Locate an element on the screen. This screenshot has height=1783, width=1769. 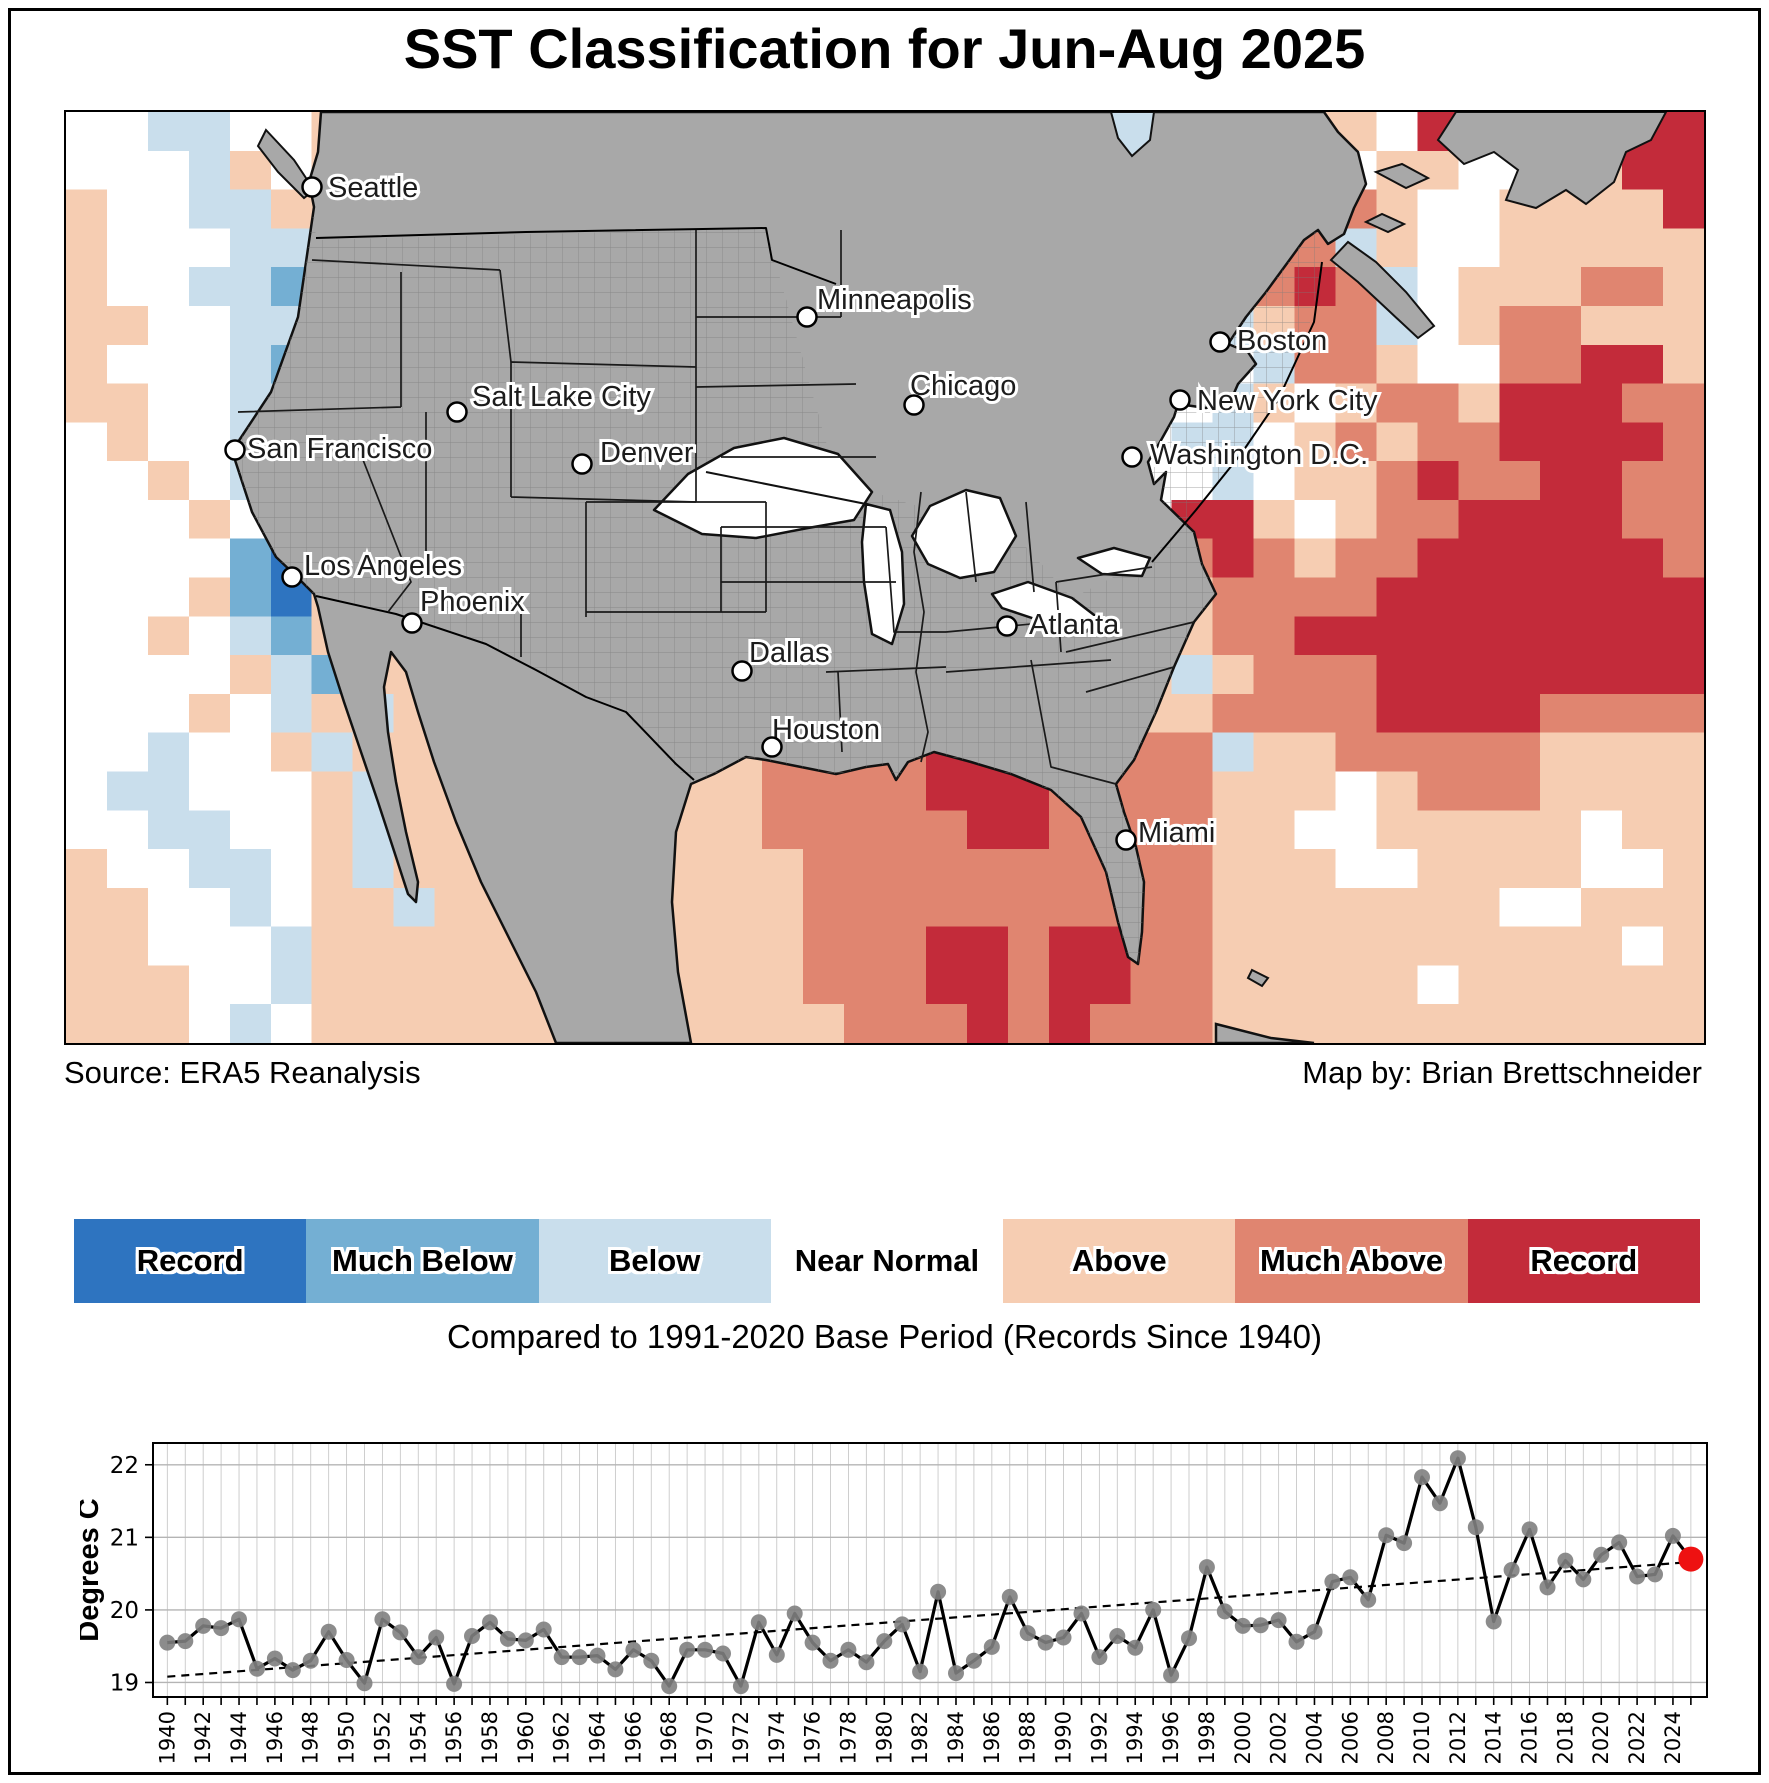
x-tick-label: 1966 is located at coordinates (633, 1737).